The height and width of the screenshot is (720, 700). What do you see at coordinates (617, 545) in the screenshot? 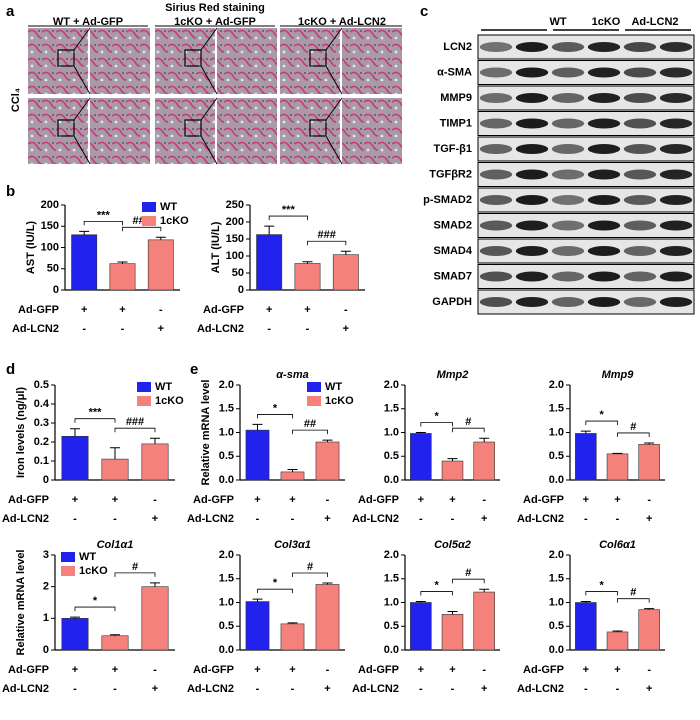
I see `chart-title: Col6α1` at bounding box center [617, 545].